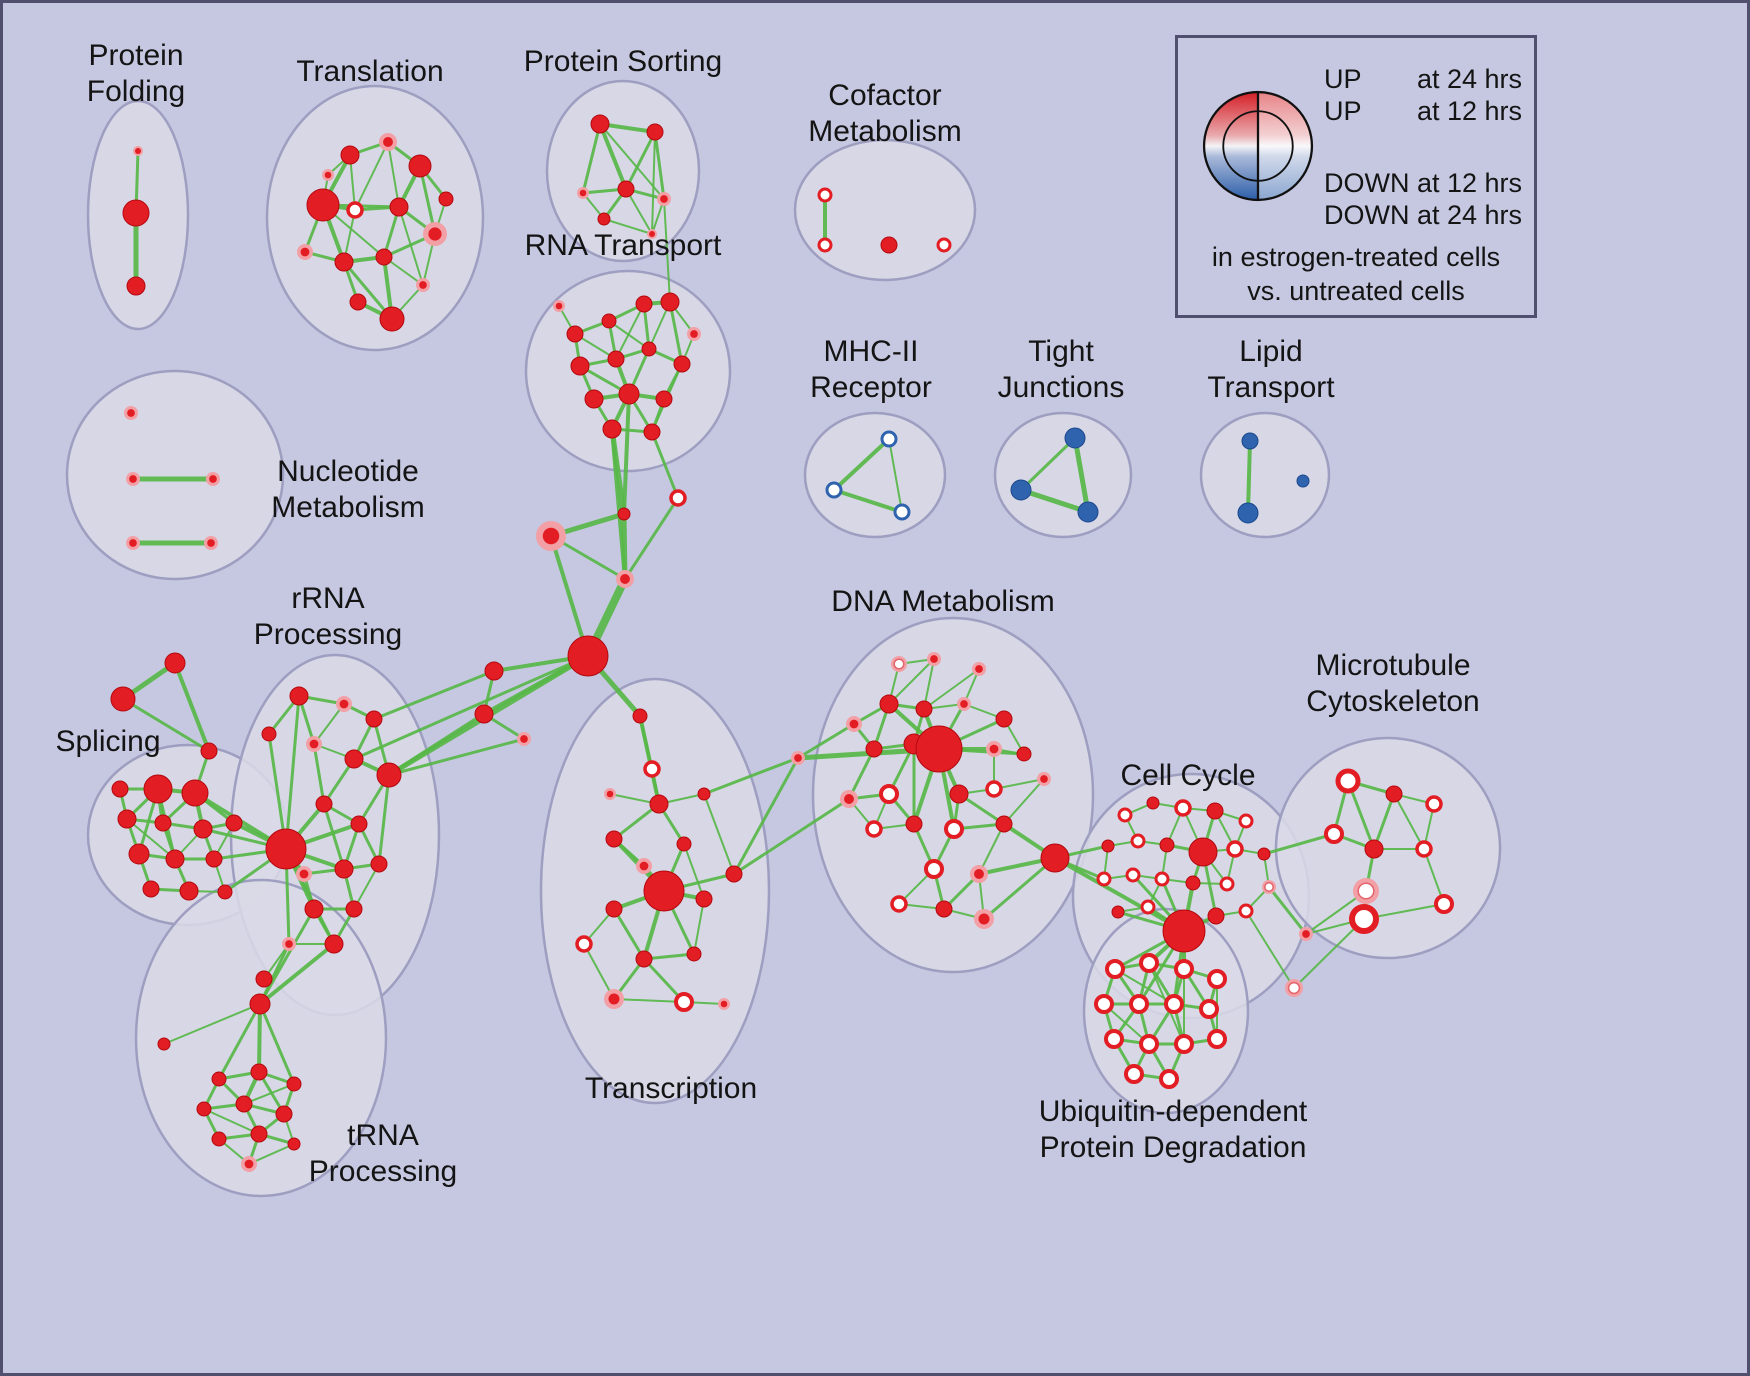 The image size is (1750, 1376). I want to click on legend-row-up-24: UP at 24 hrs, so click(1423, 79).